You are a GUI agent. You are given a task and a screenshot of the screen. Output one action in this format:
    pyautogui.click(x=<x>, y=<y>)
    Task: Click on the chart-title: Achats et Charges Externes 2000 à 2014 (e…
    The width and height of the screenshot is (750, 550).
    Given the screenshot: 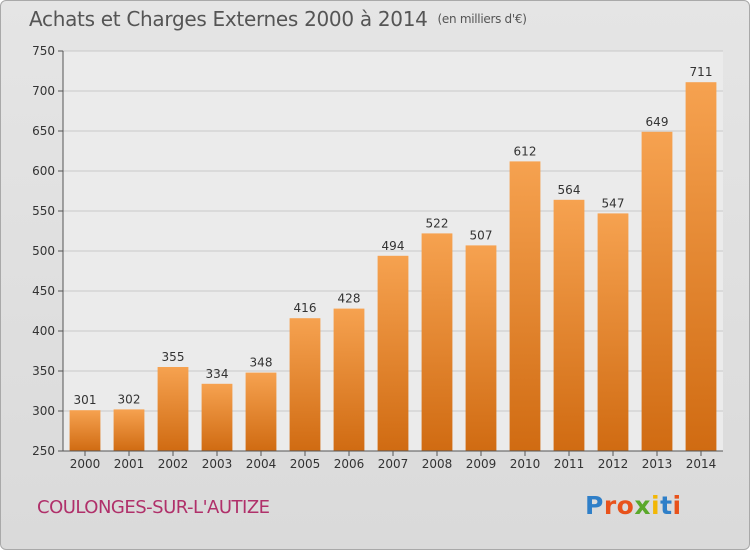 What is the action you would take?
    pyautogui.click(x=278, y=19)
    